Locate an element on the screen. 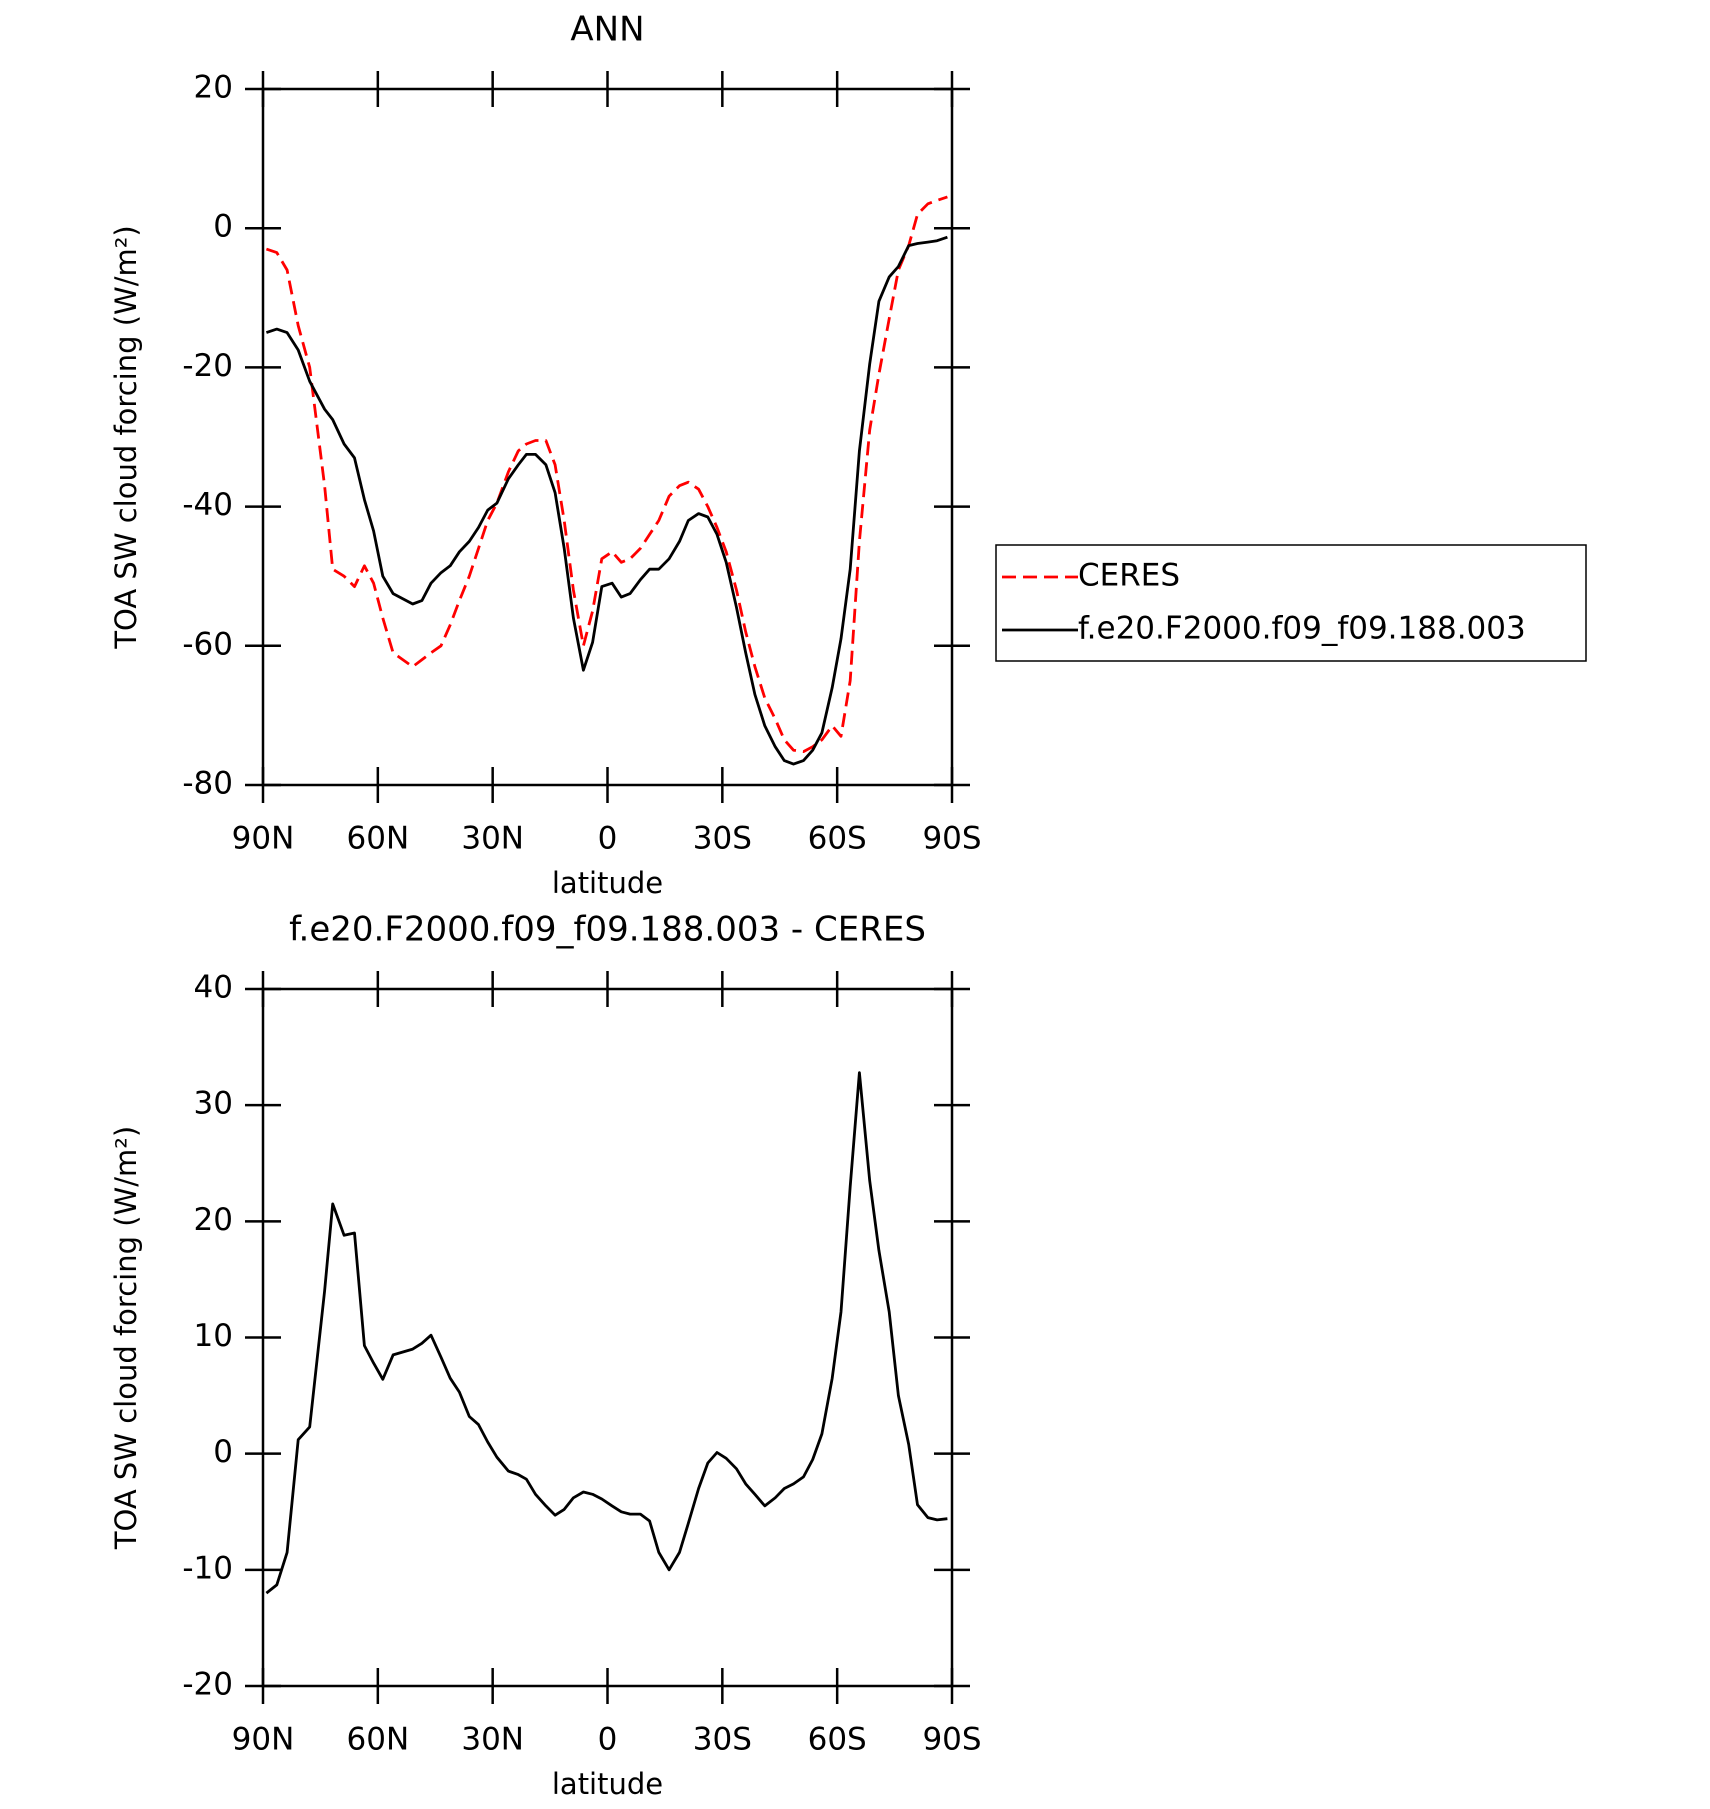 The height and width of the screenshot is (1809, 1710). chart-title: ANN is located at coordinates (607, 30).